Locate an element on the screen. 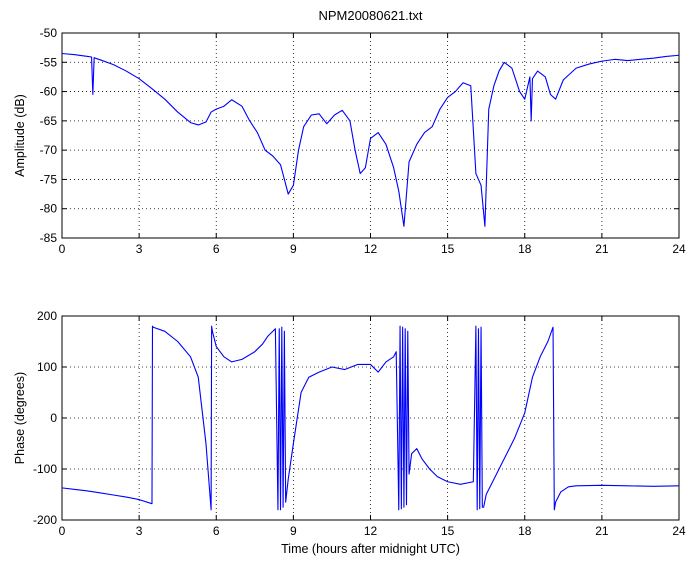  amplitude-x-tick-label: 21 is located at coordinates (602, 249).